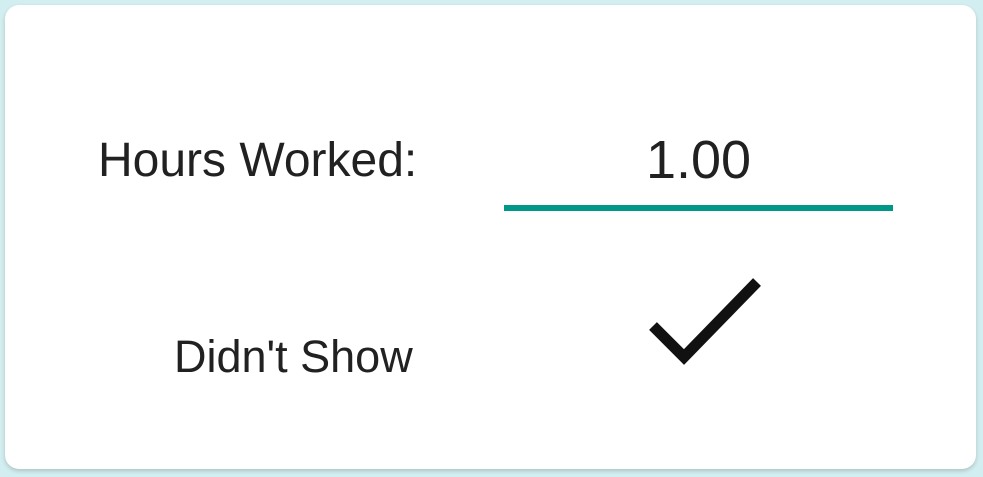 Image resolution: width=983 pixels, height=477 pixels. Describe the element at coordinates (293, 356) in the screenshot. I see `didnt-show-label: Didn't Show` at that location.